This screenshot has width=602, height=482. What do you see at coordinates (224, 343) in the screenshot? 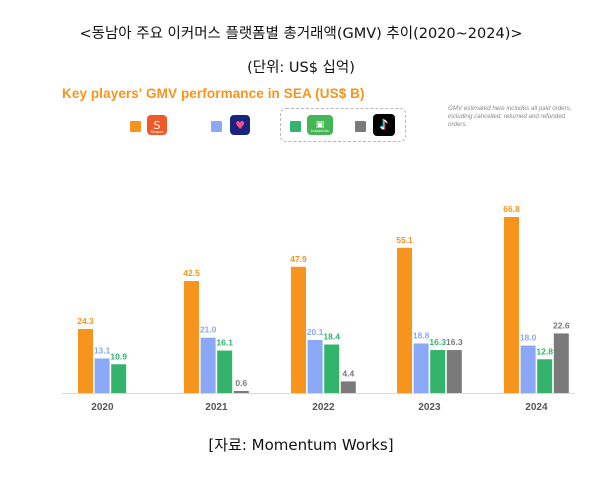
I see `data-label-tokopedia-2021: 16.1` at bounding box center [224, 343].